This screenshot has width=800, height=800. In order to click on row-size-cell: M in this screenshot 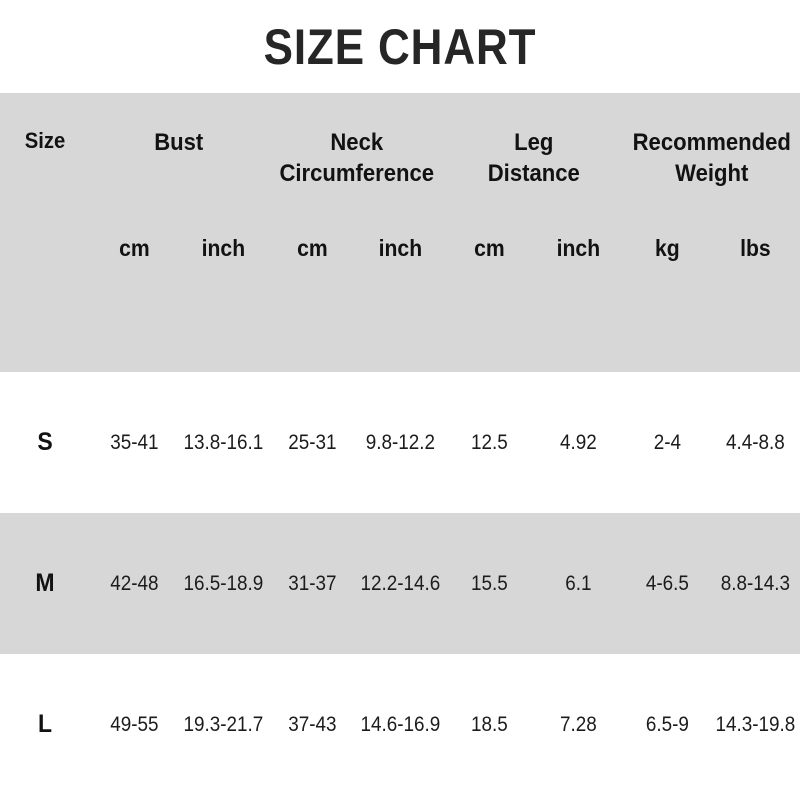, I will do `click(45, 583)`.